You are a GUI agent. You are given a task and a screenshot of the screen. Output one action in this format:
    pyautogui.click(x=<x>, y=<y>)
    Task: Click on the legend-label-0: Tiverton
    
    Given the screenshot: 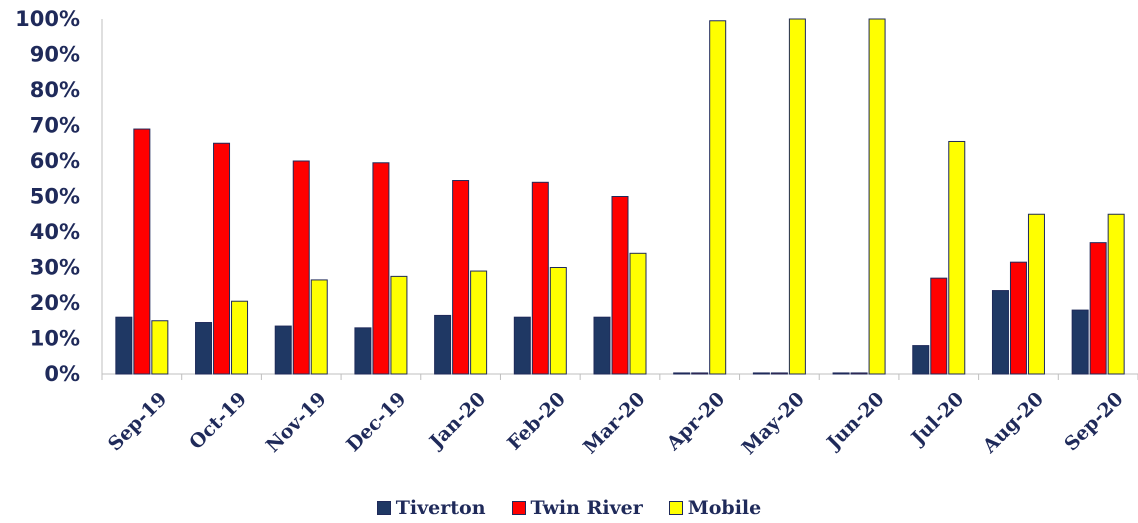 What is the action you would take?
    pyautogui.click(x=440, y=508)
    